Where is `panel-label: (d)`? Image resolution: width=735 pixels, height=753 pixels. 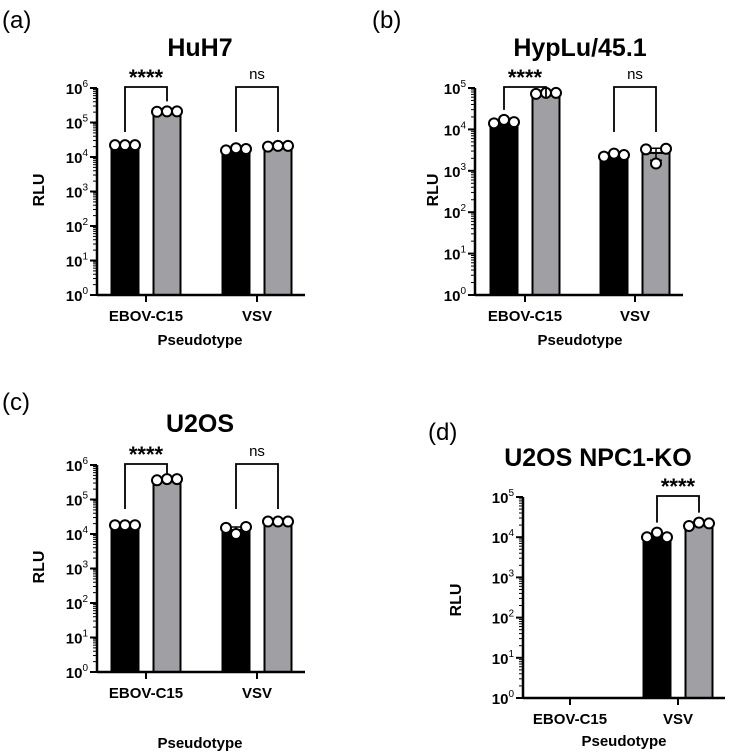
panel-label: (d) is located at coordinates (442, 432).